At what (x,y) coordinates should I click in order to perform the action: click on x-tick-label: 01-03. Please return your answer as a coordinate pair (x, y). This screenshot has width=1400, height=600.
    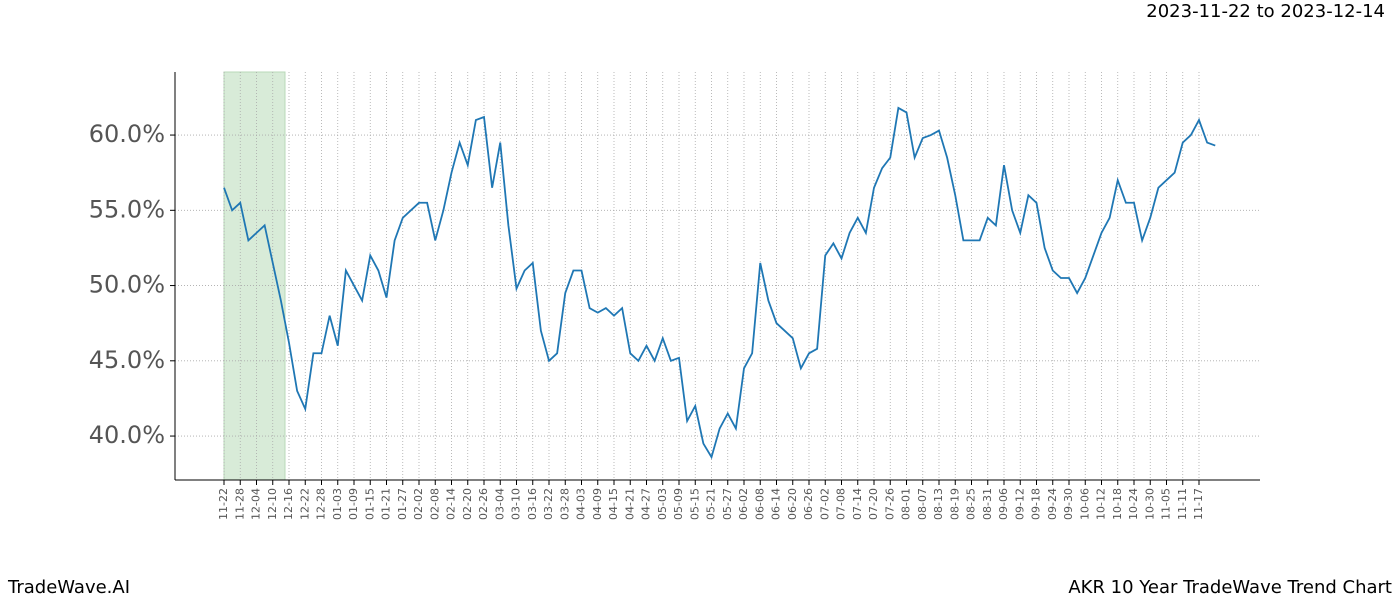
    Looking at the image, I should click on (337, 504).